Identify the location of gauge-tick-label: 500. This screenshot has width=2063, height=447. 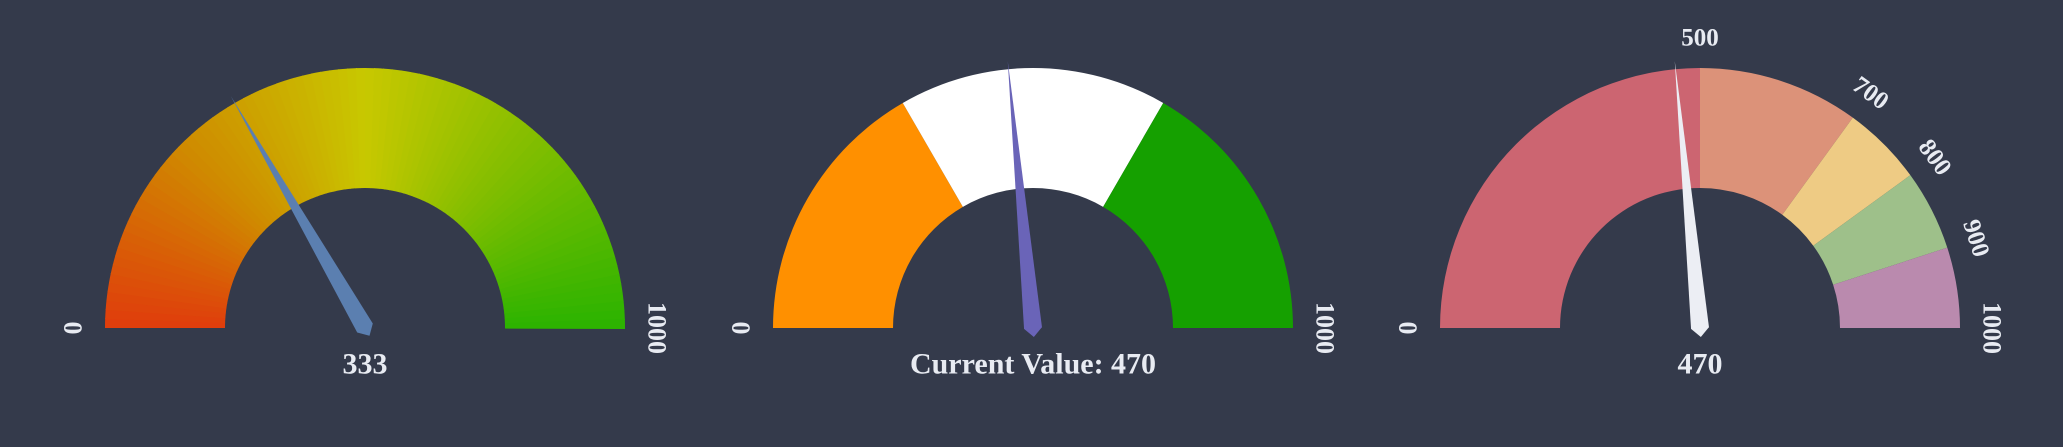
(1700, 38).